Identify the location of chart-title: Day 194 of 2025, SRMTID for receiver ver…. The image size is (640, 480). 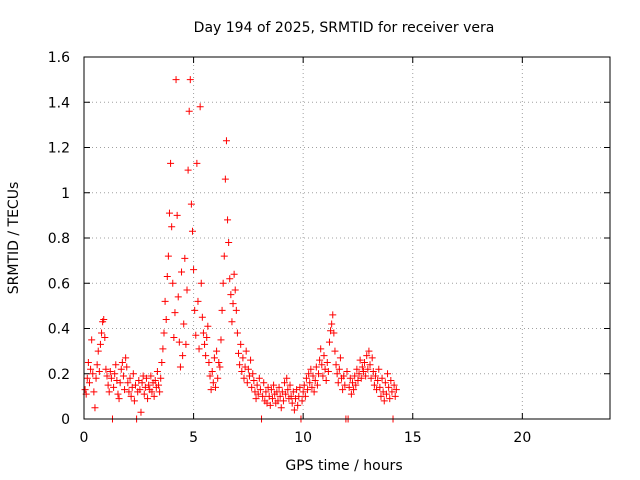
(344, 28).